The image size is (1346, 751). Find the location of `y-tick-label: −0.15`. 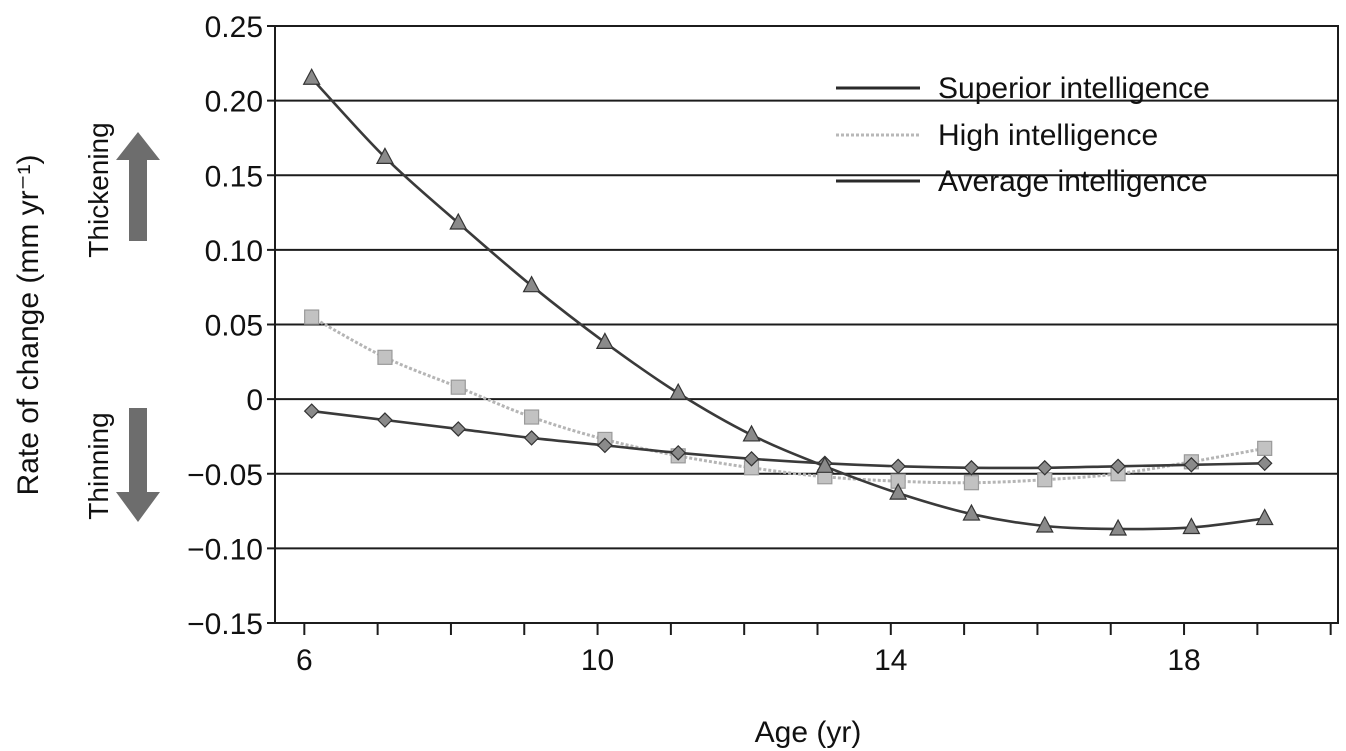

y-tick-label: −0.15 is located at coordinates (225, 624).